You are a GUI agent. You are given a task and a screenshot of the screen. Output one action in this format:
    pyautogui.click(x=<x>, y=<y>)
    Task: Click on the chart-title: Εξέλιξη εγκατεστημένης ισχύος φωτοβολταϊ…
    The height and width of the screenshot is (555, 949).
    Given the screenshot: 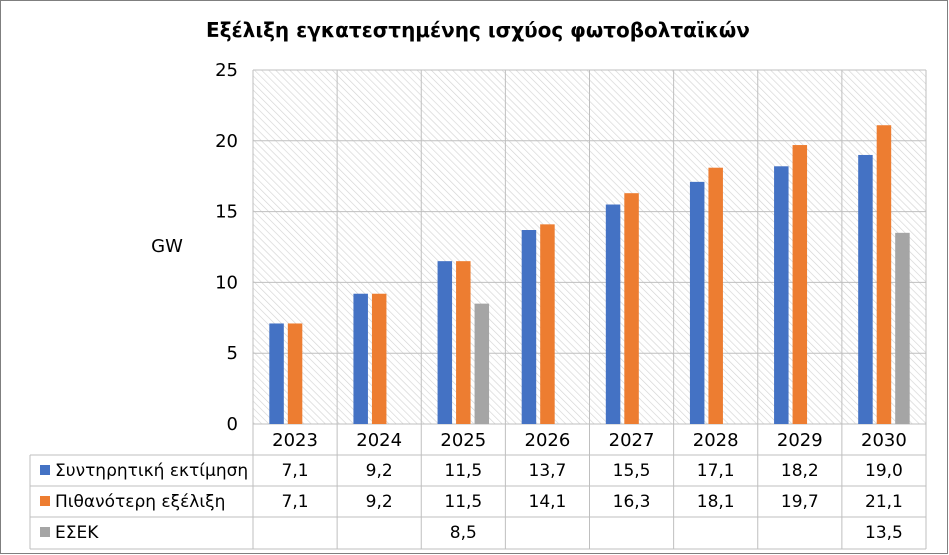 What is the action you would take?
    pyautogui.click(x=478, y=30)
    